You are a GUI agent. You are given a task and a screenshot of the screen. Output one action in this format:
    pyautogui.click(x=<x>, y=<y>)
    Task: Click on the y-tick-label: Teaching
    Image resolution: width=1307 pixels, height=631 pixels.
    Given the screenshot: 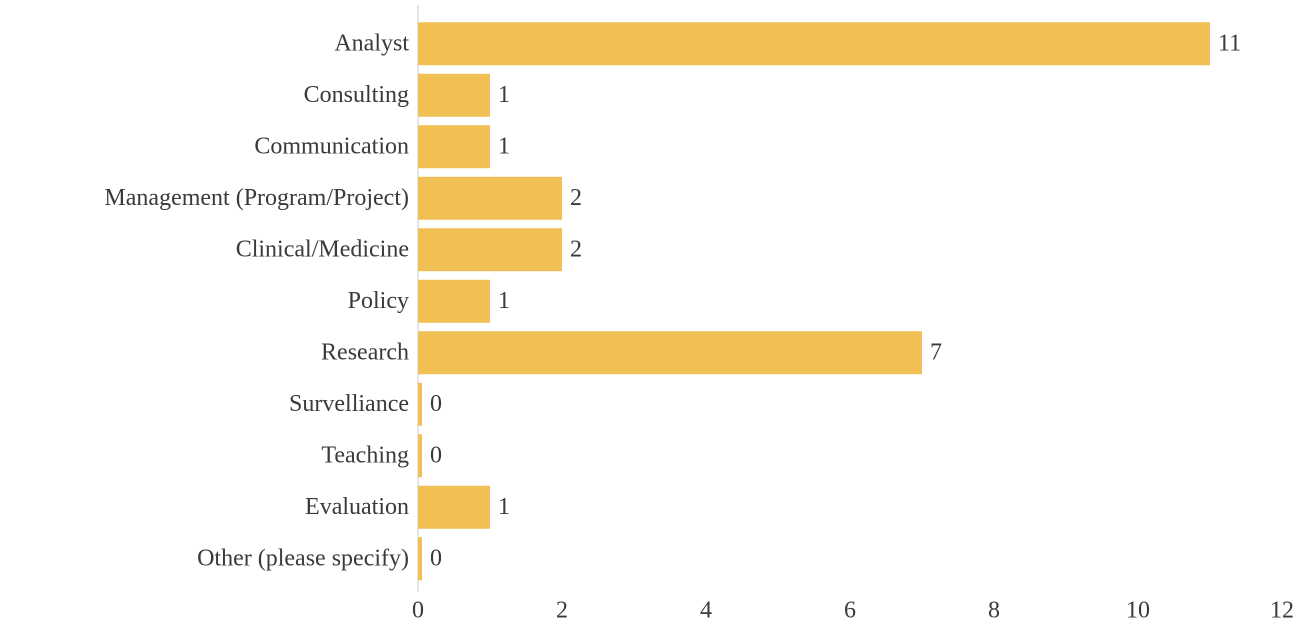 What is the action you would take?
    pyautogui.click(x=365, y=455)
    